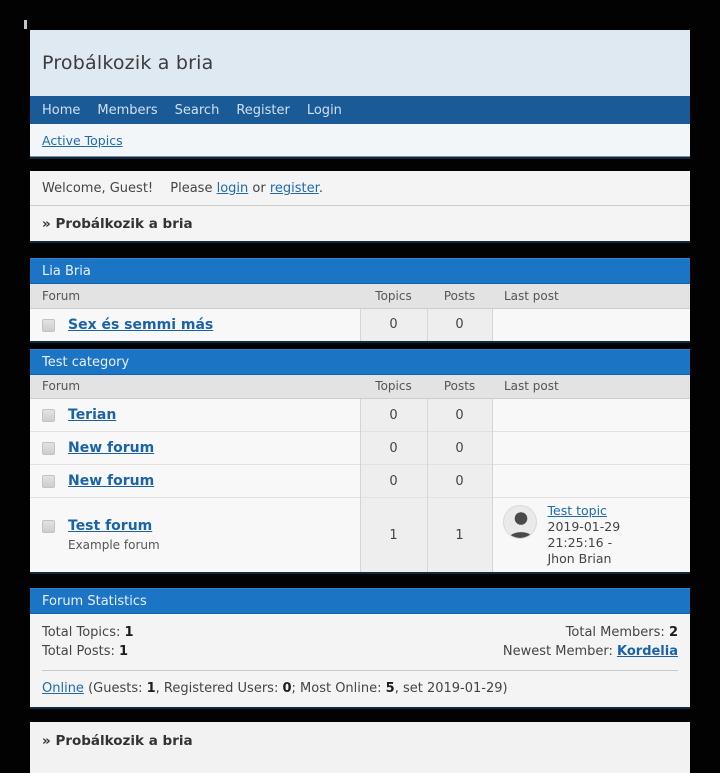 The image size is (720, 773). What do you see at coordinates (191, 188) in the screenshot?
I see `welcome-please: Please` at bounding box center [191, 188].